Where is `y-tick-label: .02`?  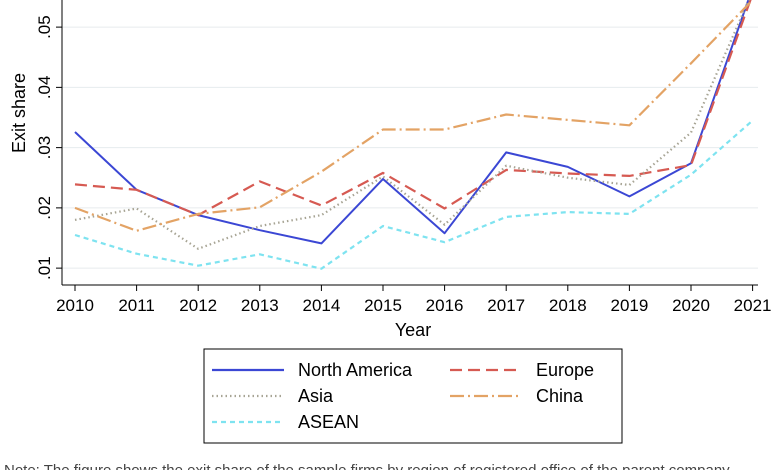 y-tick-label: .02 is located at coordinates (44, 208).